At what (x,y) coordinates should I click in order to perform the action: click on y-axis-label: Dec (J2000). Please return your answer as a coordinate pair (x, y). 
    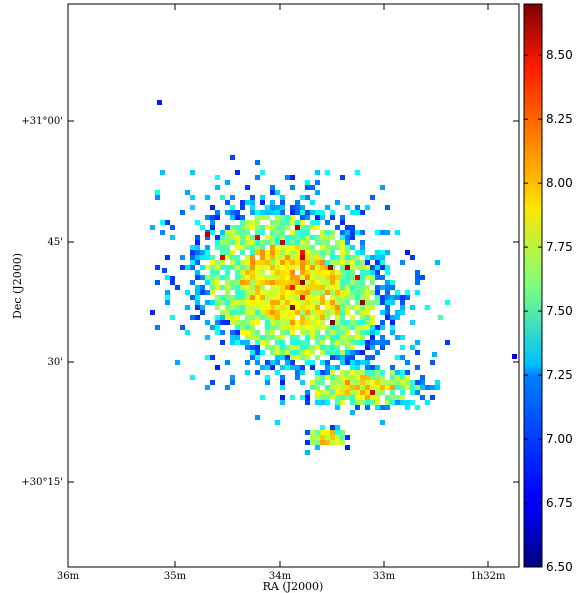
    Looking at the image, I should click on (17, 286).